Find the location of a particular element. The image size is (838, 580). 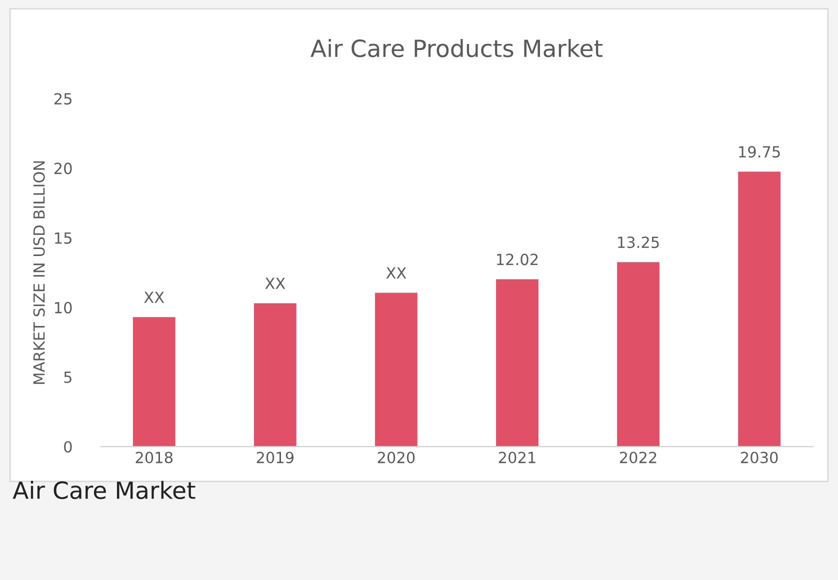

text: Air Care Market is located at coordinates (104, 490).